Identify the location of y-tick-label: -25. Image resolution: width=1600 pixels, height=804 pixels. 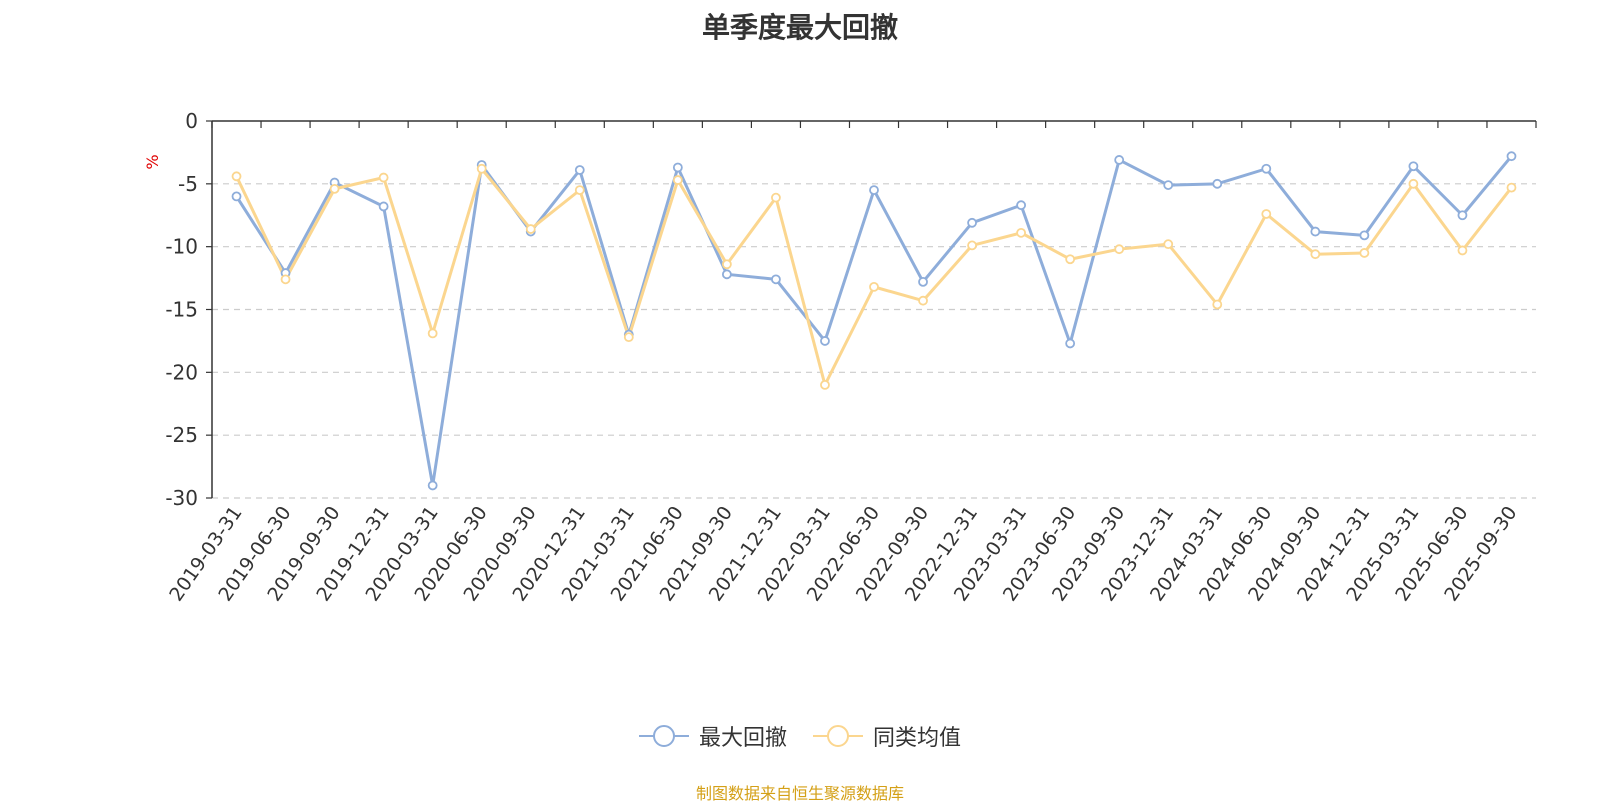
(181, 435).